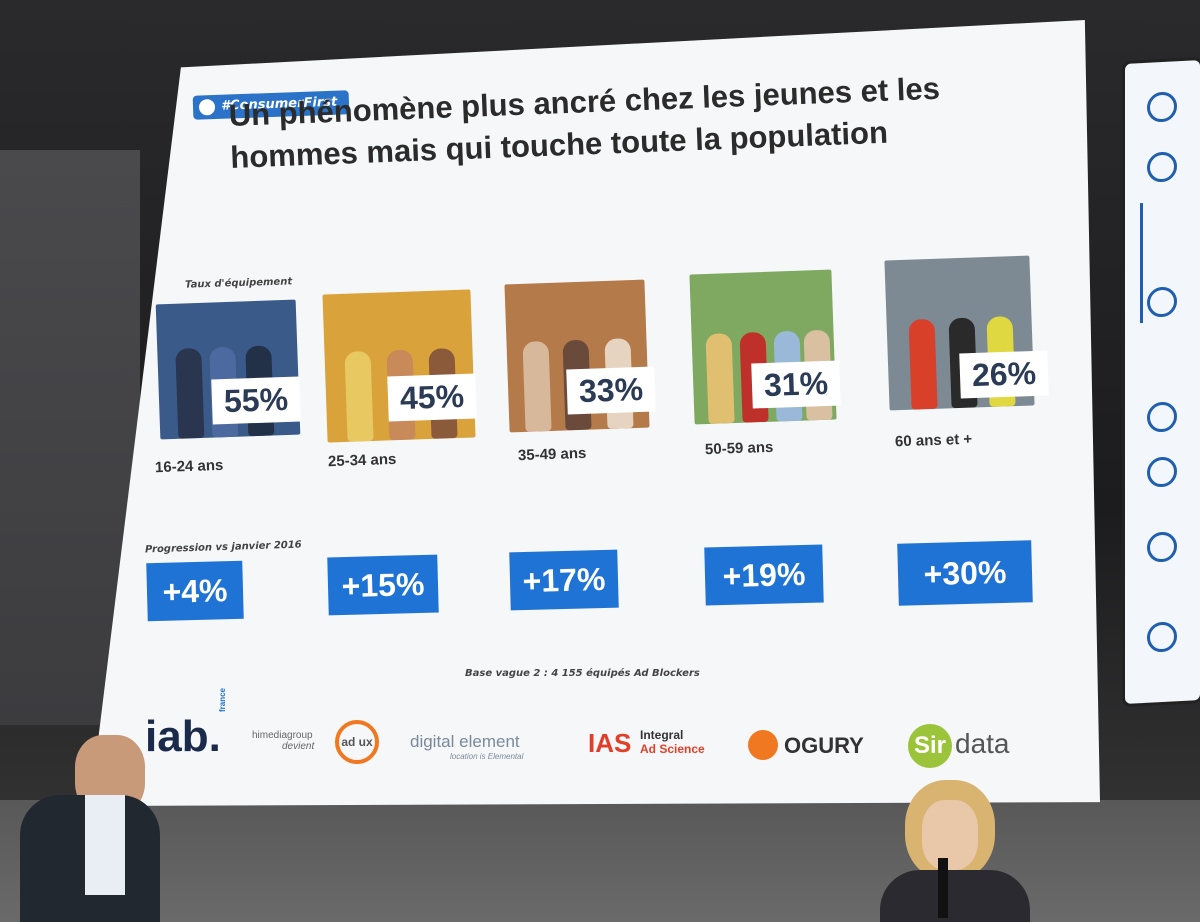 This screenshot has width=1200, height=922. I want to click on progress-60-plus: +30%, so click(965, 573).